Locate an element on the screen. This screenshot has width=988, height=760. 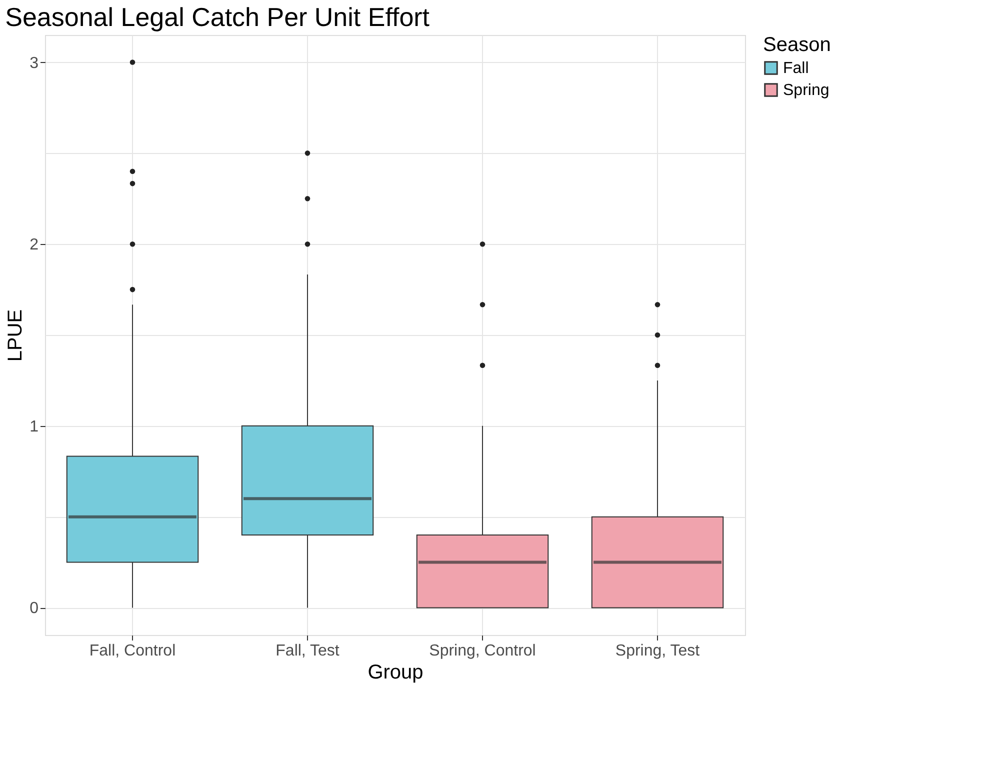
y-tick-label: 1 is located at coordinates (34, 427).